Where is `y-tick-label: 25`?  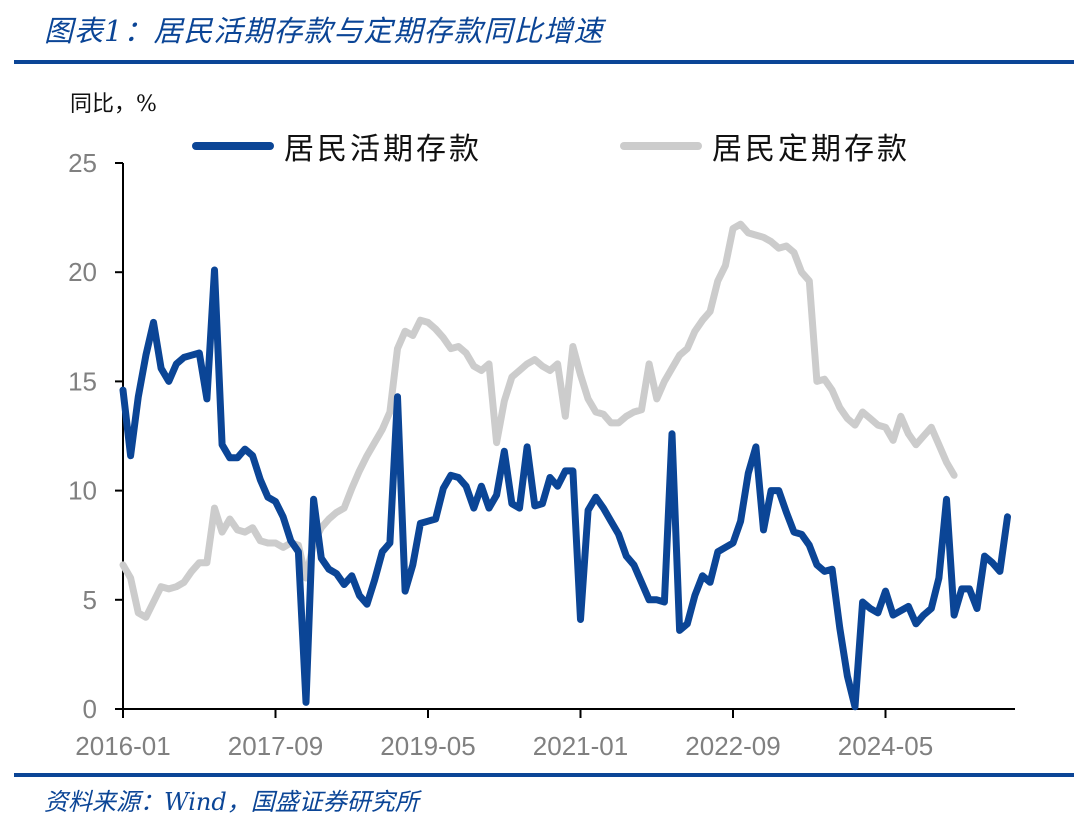
y-tick-label: 25 is located at coordinates (82, 163).